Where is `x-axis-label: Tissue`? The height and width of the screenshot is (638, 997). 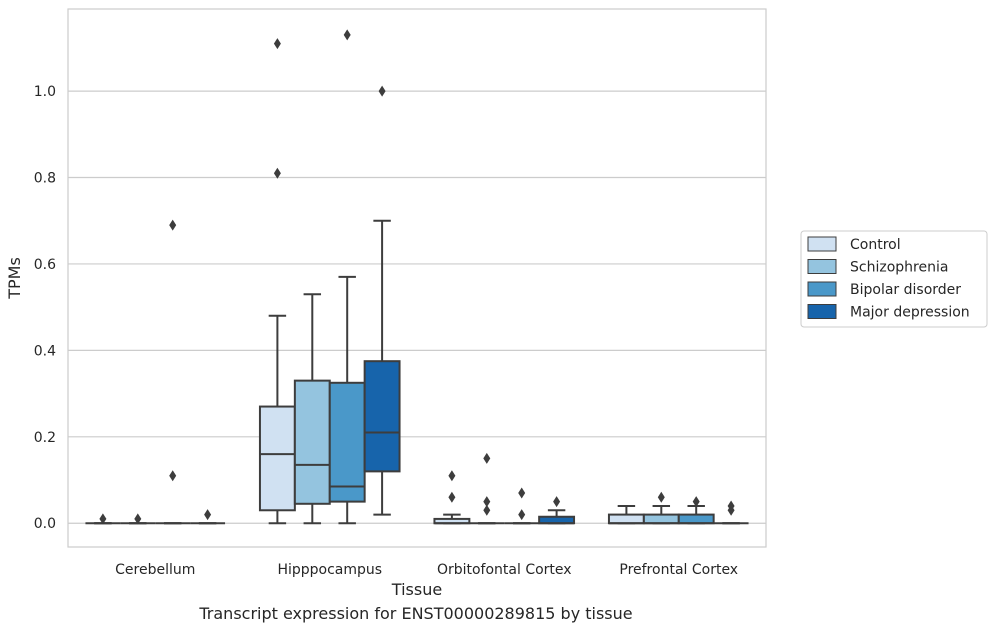
x-axis-label: Tissue is located at coordinates (416, 589).